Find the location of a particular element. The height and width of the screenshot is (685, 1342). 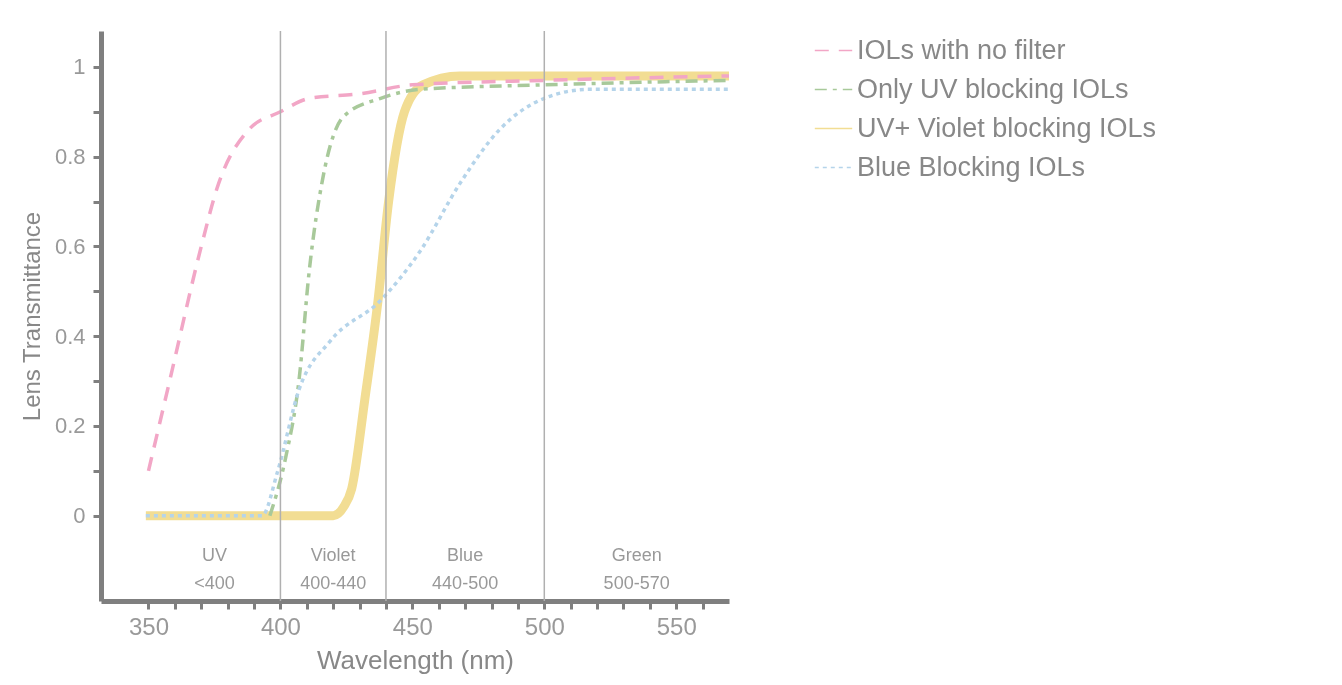

annotation: Violet 400-440 is located at coordinates (333, 569).